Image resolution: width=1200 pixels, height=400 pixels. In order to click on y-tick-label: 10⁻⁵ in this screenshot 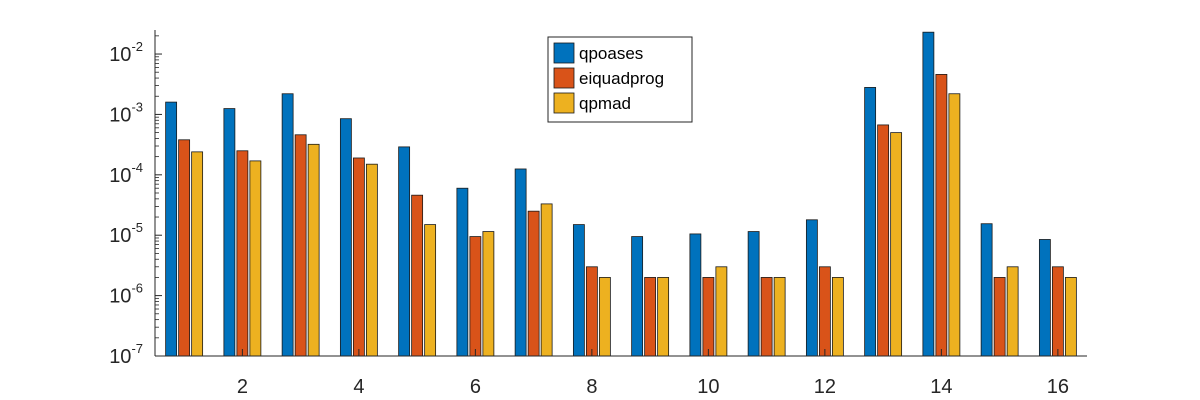, I will do `click(126, 233)`.